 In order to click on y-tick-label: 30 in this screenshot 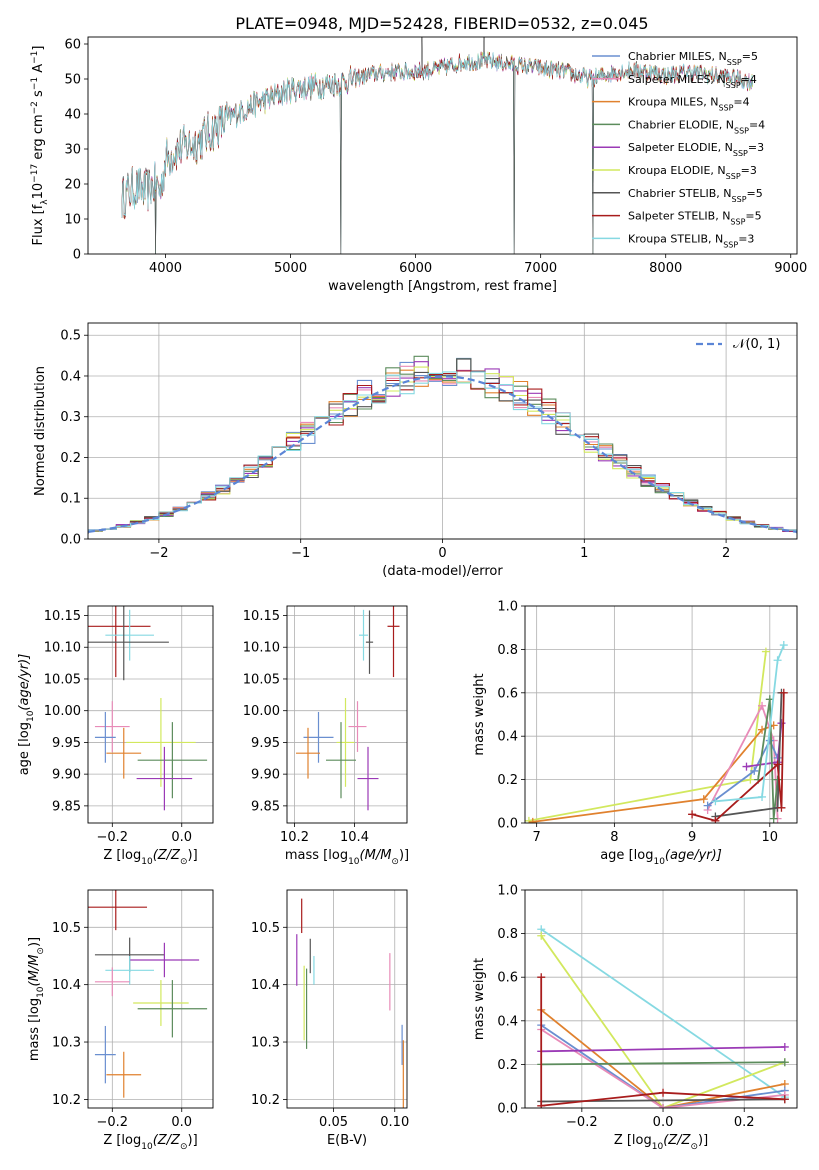, I will do `click(72, 150)`.